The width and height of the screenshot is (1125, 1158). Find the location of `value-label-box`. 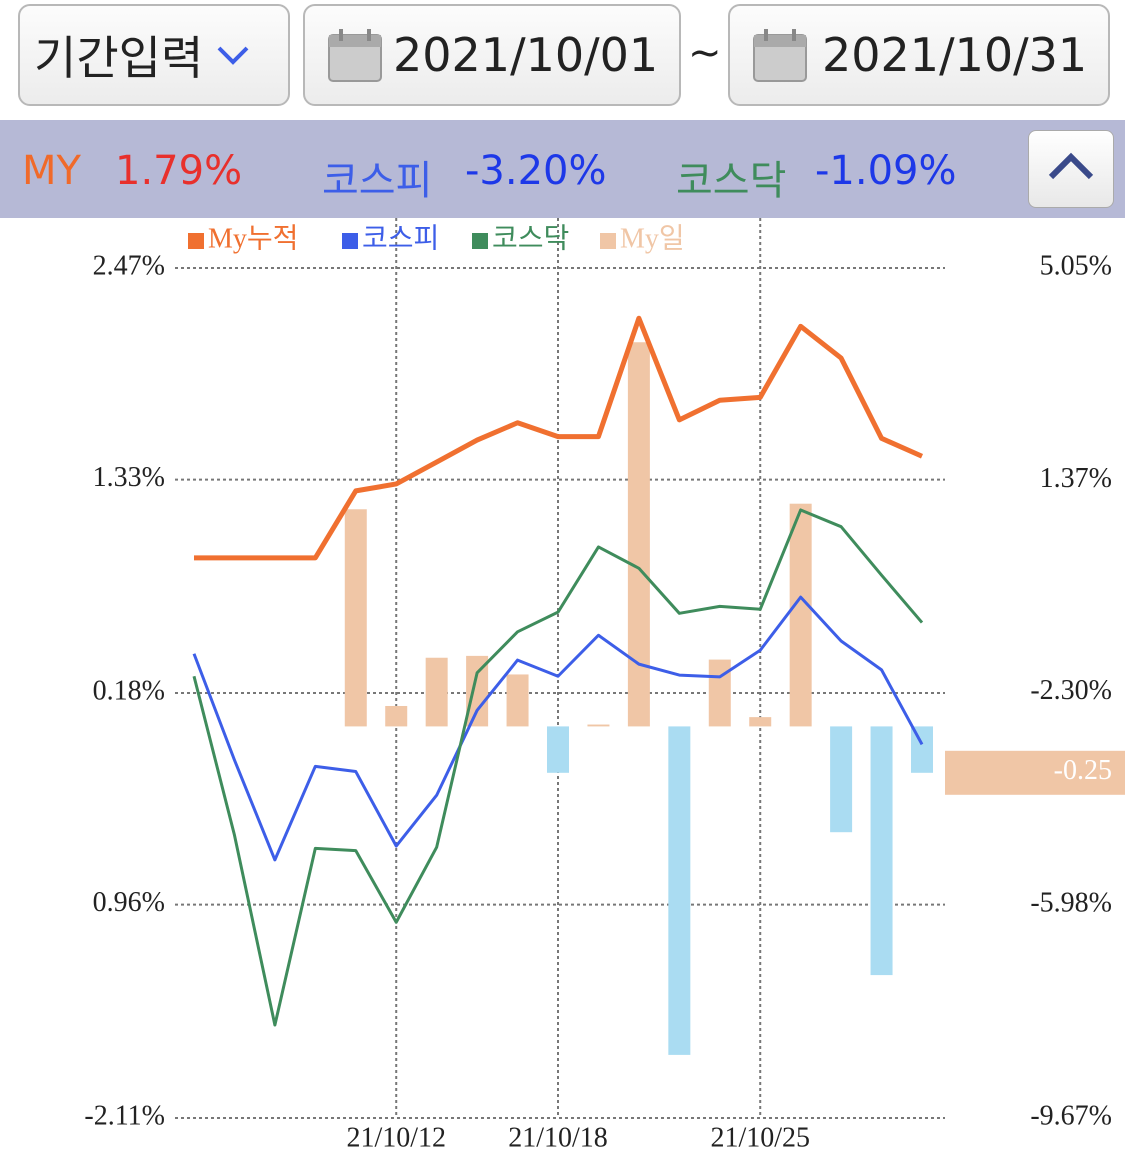

value-label-box is located at coordinates (1035, 772).